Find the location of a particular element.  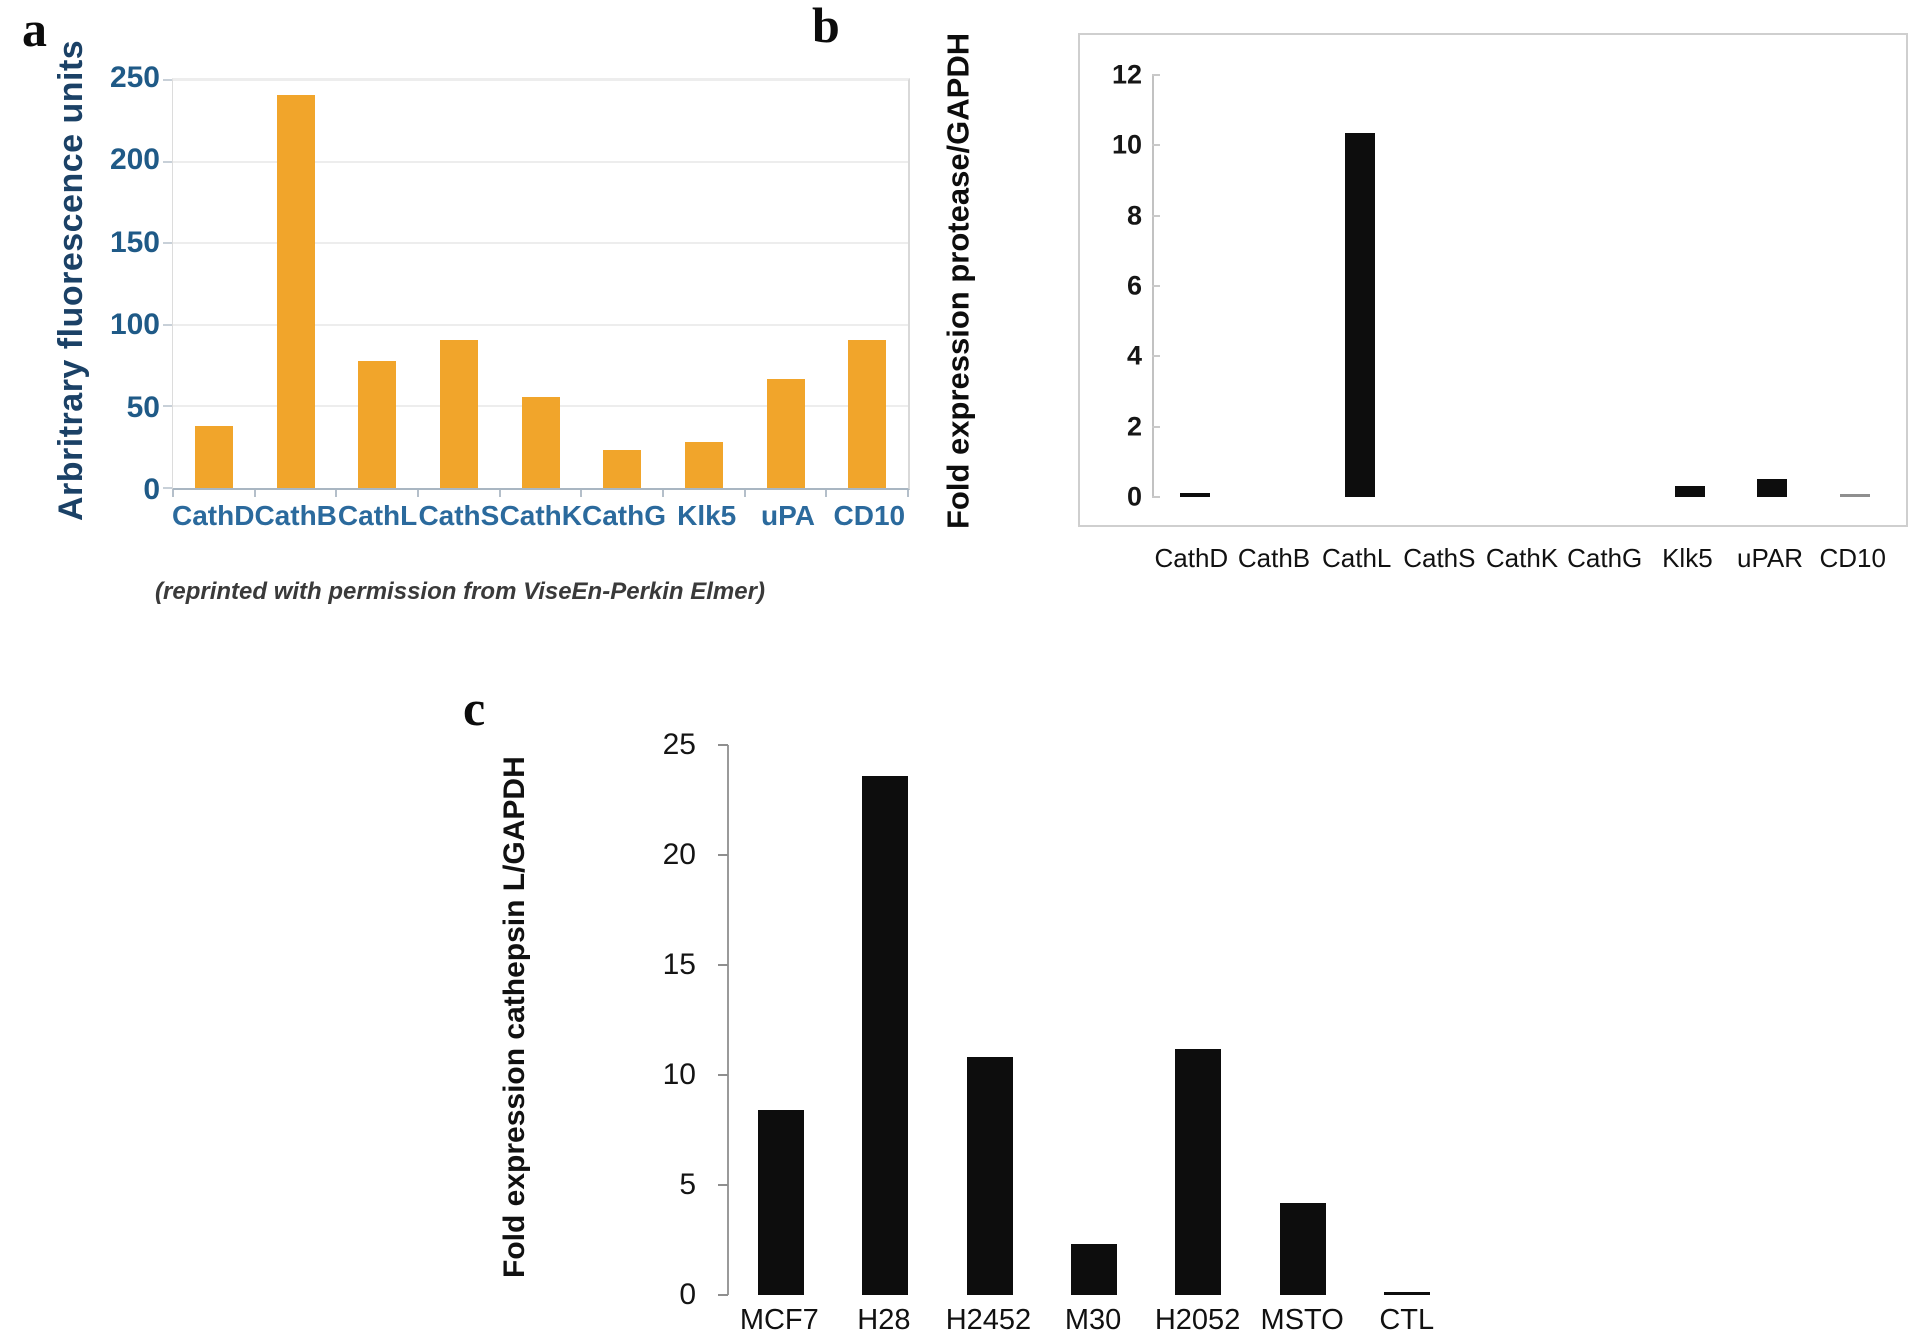

x-label-CathK: CathK is located at coordinates (1522, 558).